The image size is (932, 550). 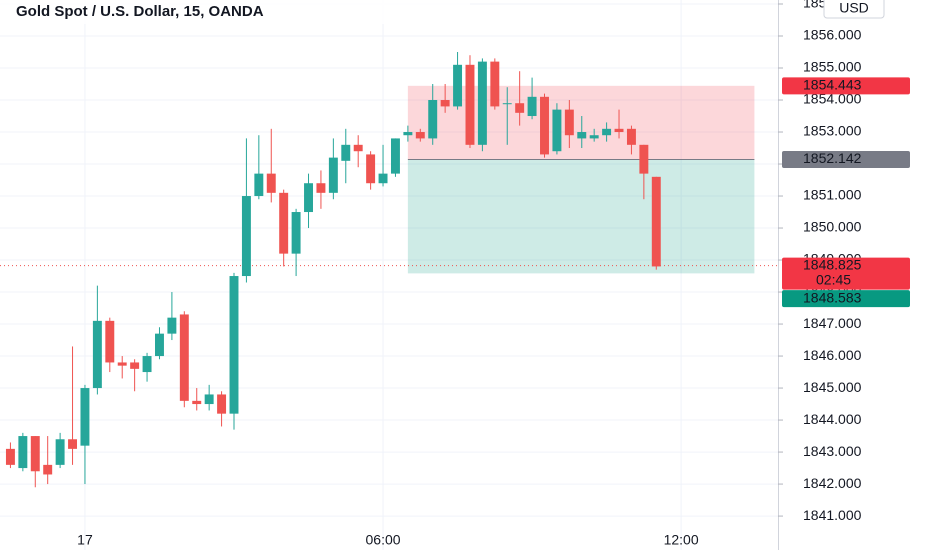 I want to click on x-tick-label: 12:00, so click(x=681, y=540).